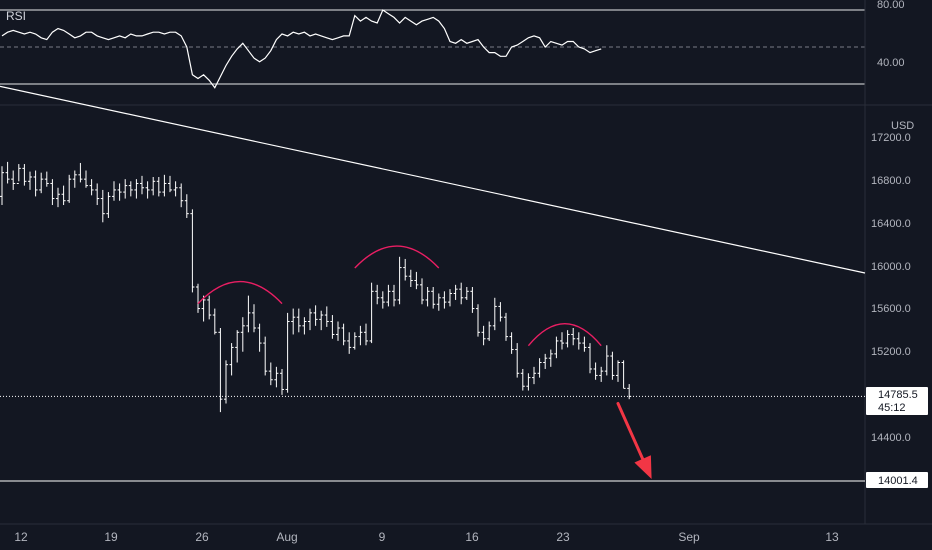 The height and width of the screenshot is (550, 932). Describe the element at coordinates (898, 395) in the screenshot. I see `last-price-value: 14785.5` at that location.